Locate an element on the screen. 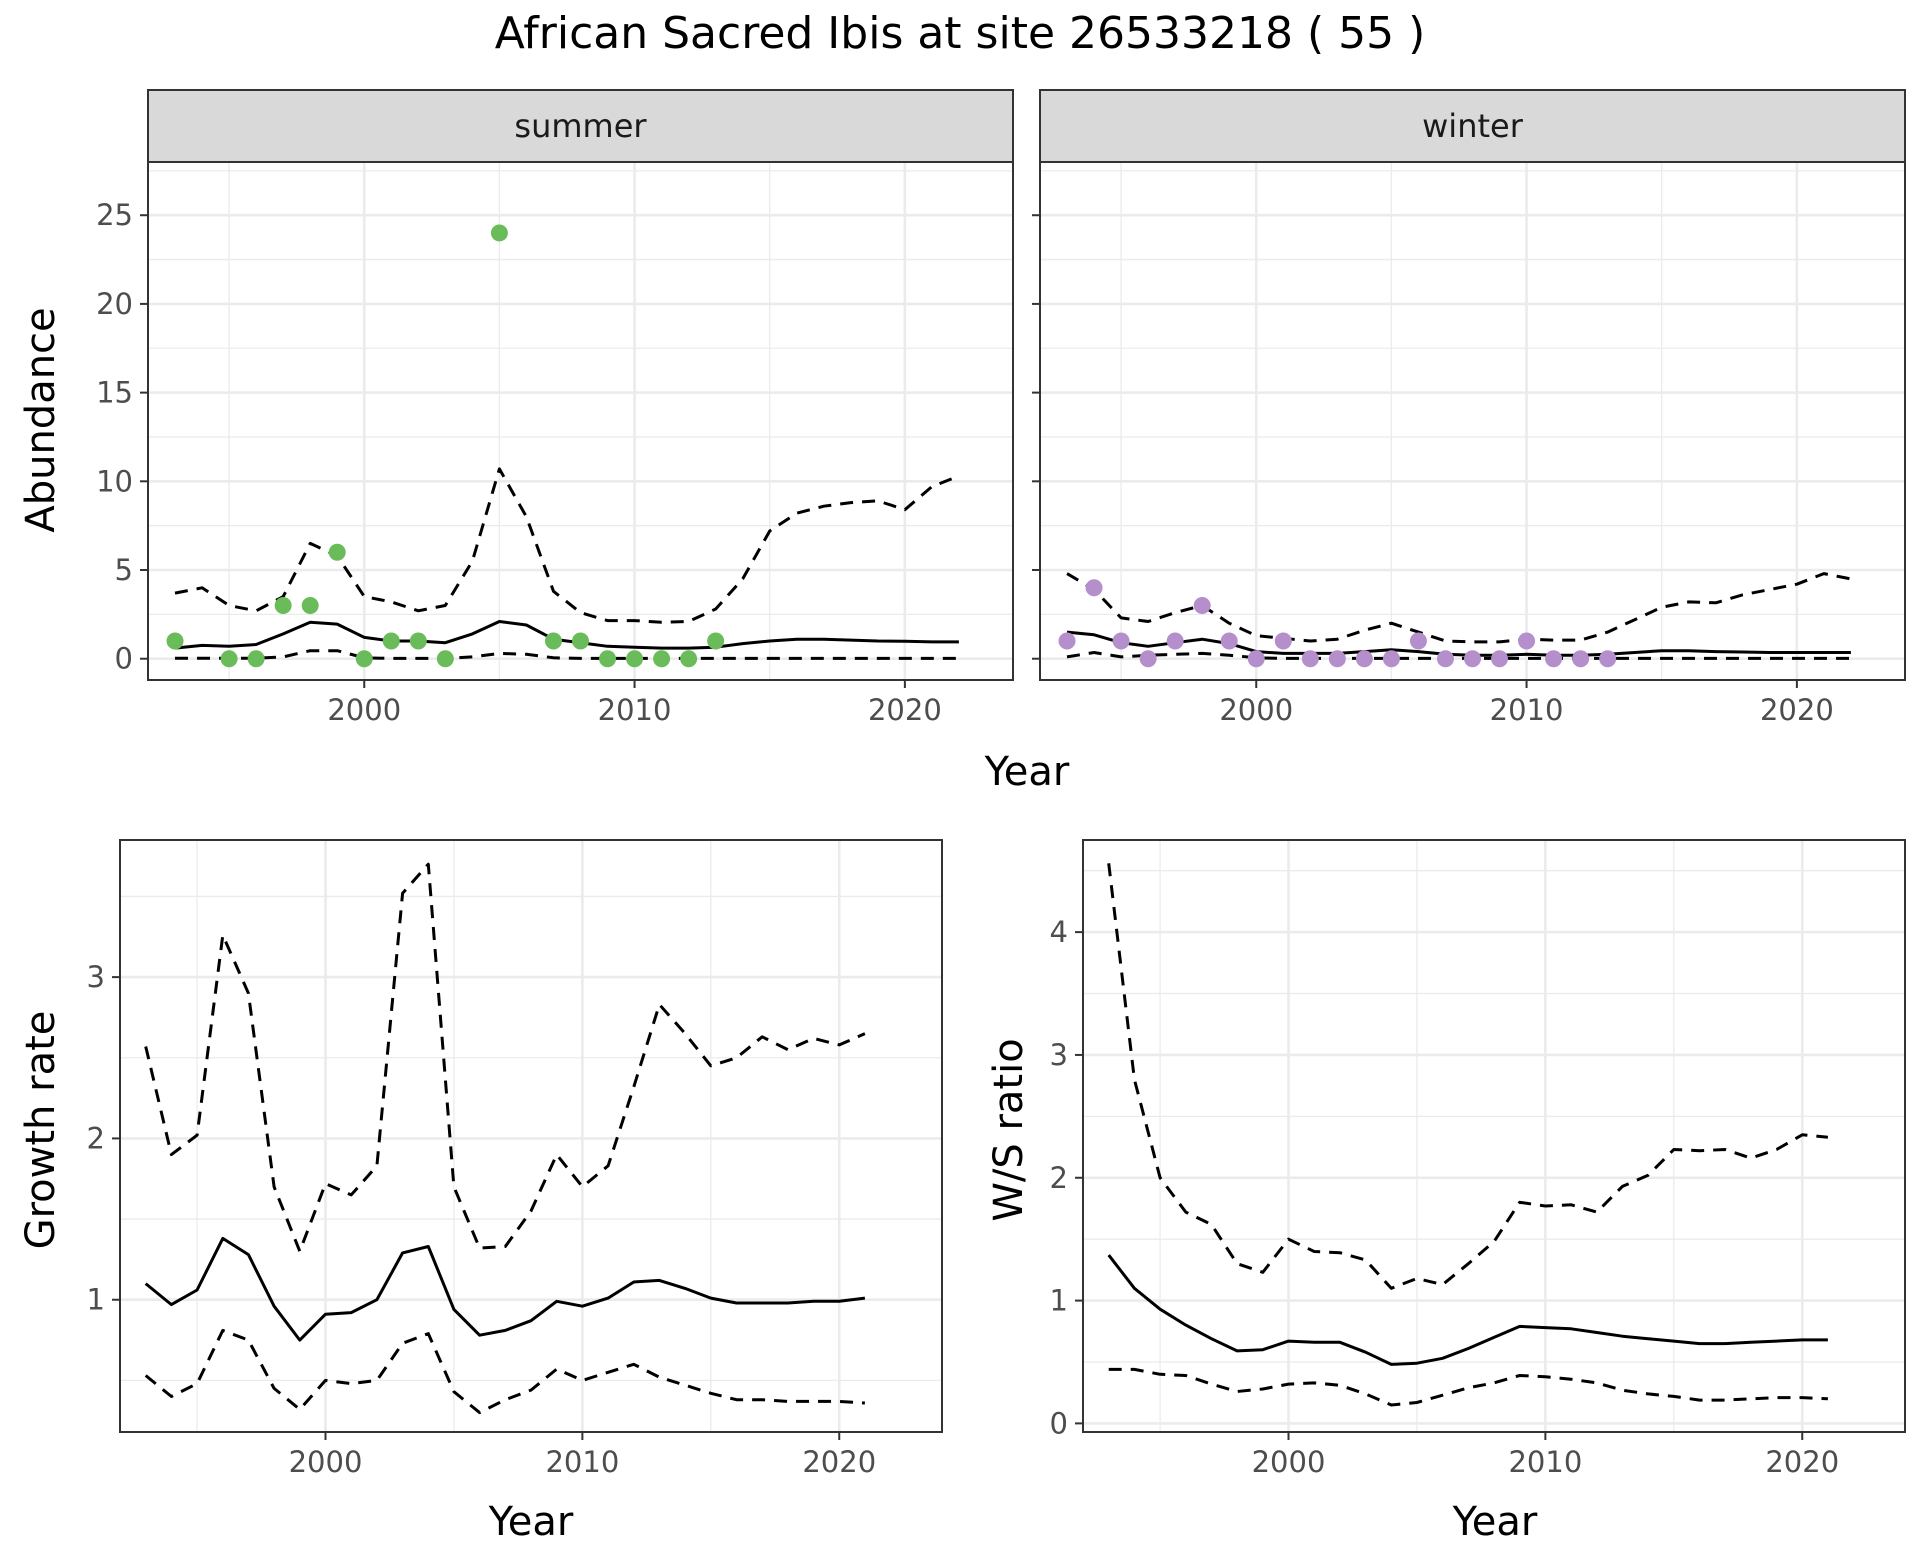 This screenshot has height=1560, width=1920. y-tick-label: 25 is located at coordinates (114, 215).